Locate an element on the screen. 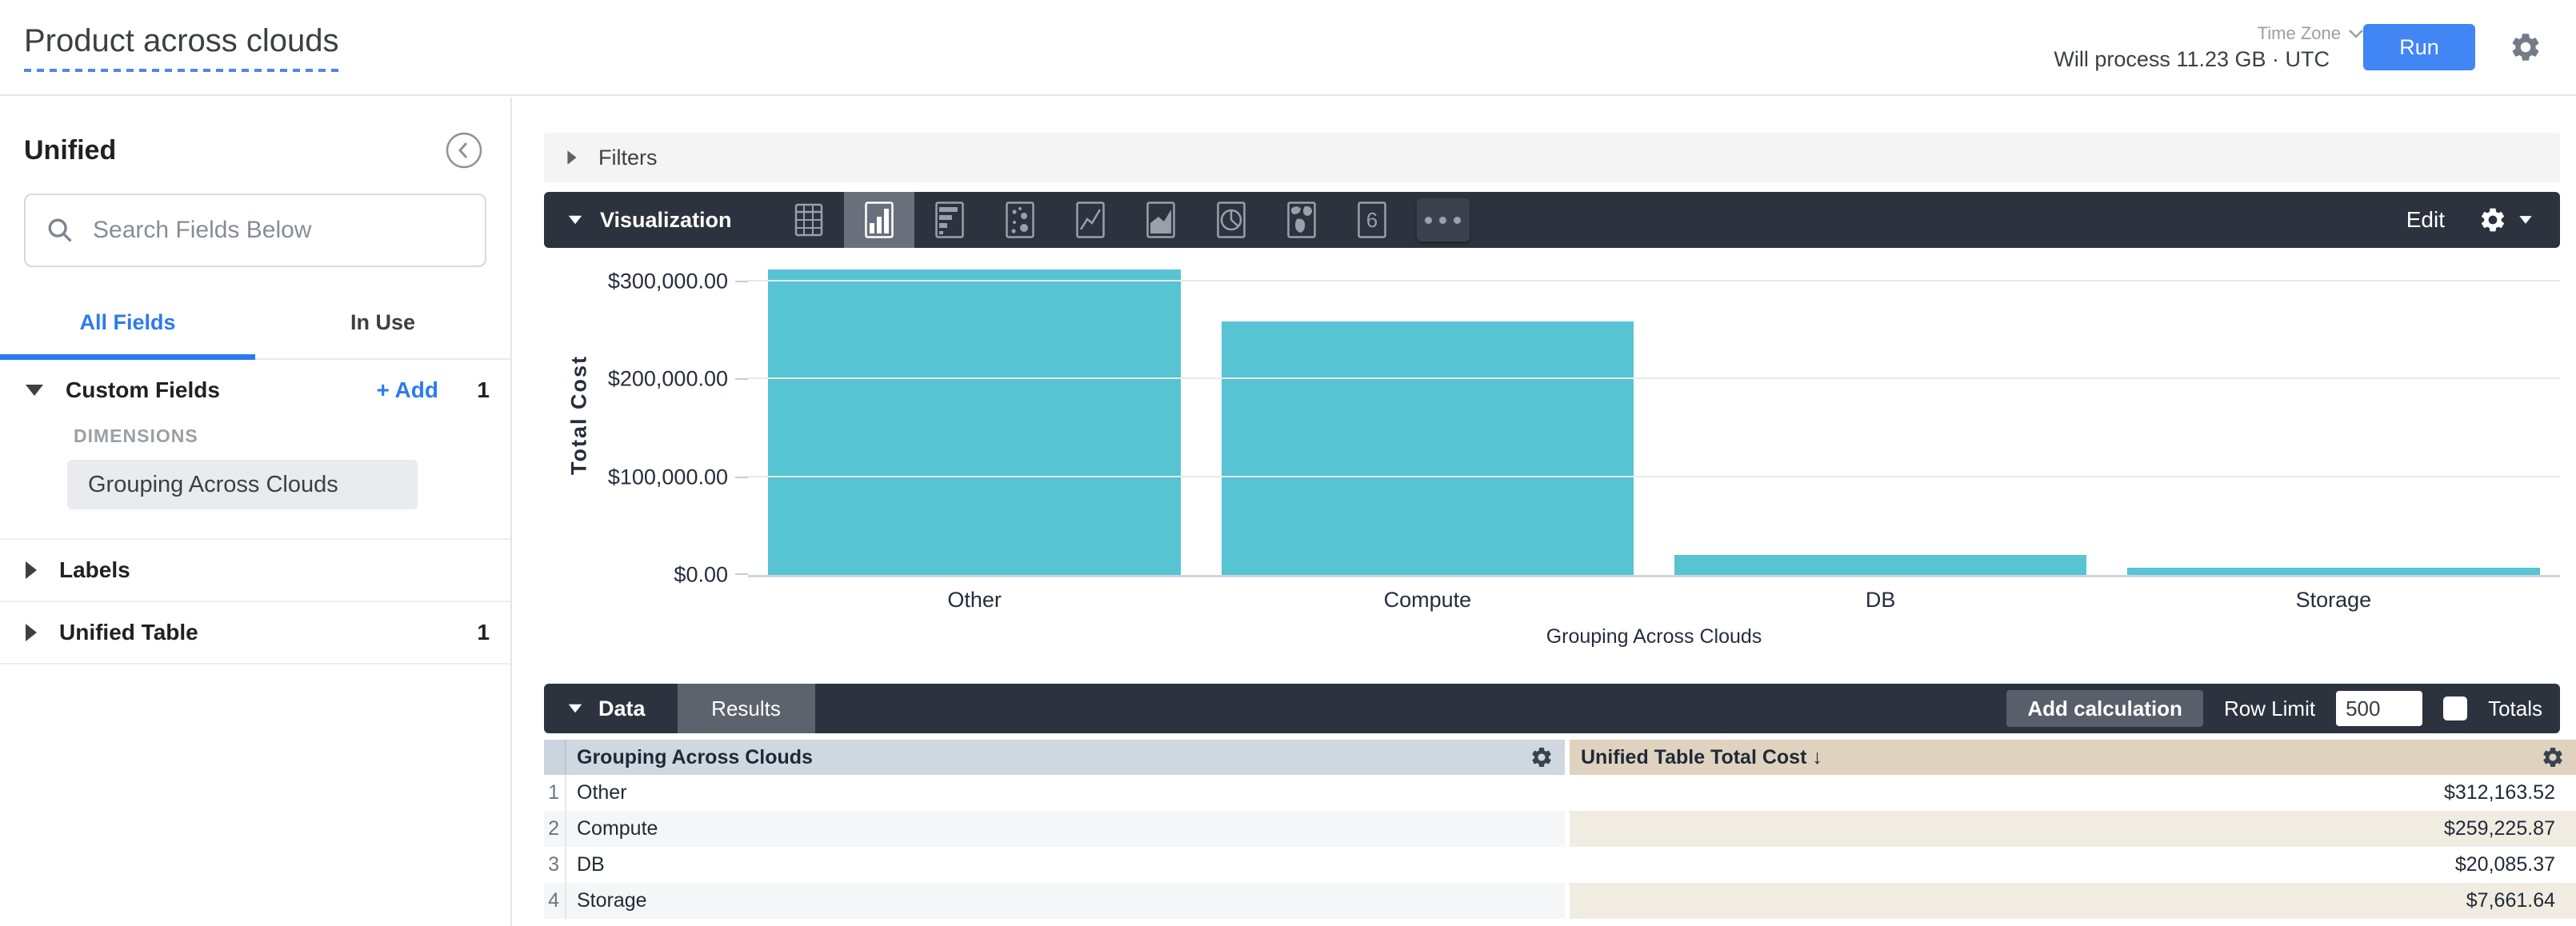 Image resolution: width=2576 pixels, height=926 pixels. column-chart-viz-icon is located at coordinates (878, 220).